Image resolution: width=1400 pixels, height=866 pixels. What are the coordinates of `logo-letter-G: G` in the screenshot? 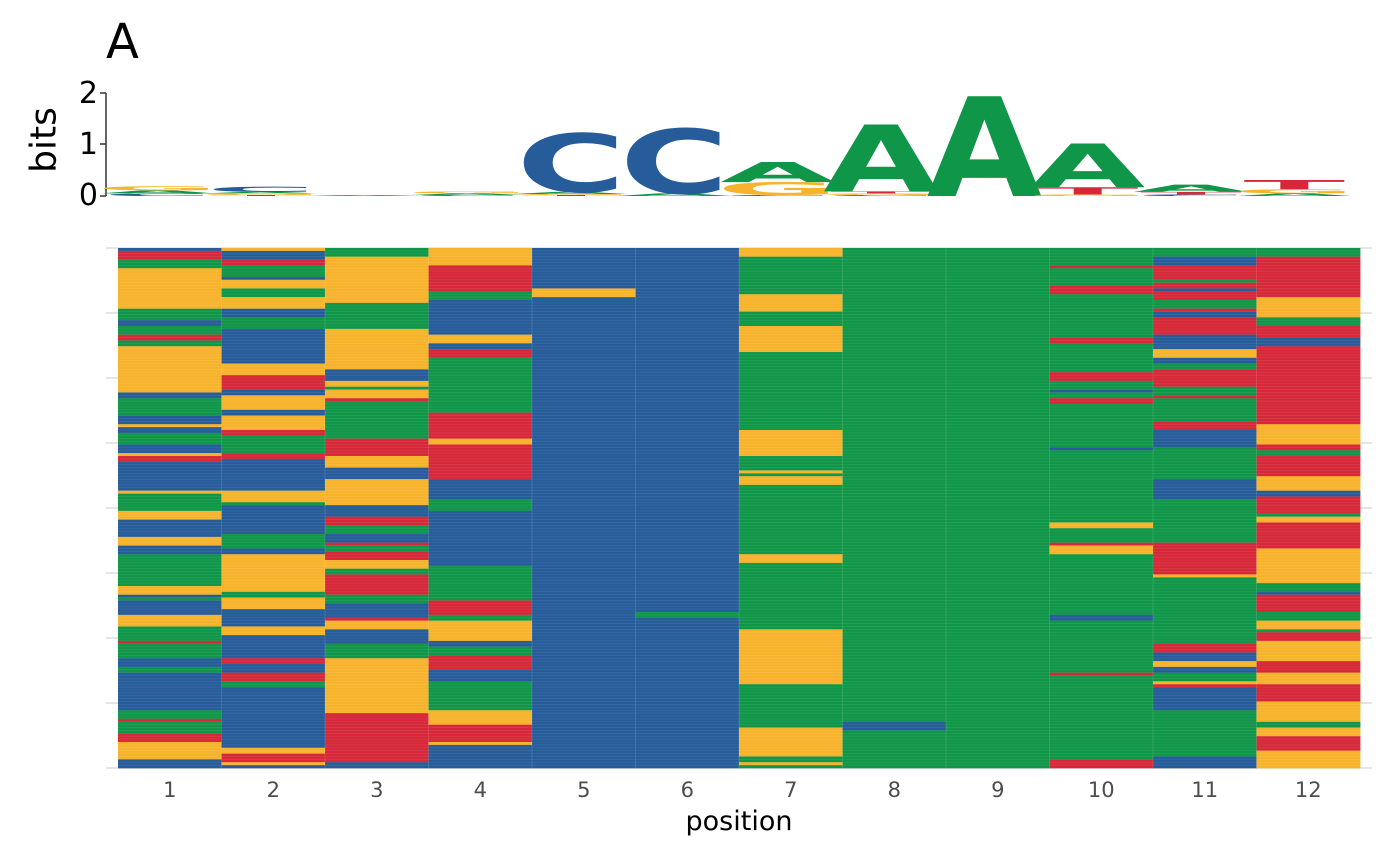 It's located at (158, 188).